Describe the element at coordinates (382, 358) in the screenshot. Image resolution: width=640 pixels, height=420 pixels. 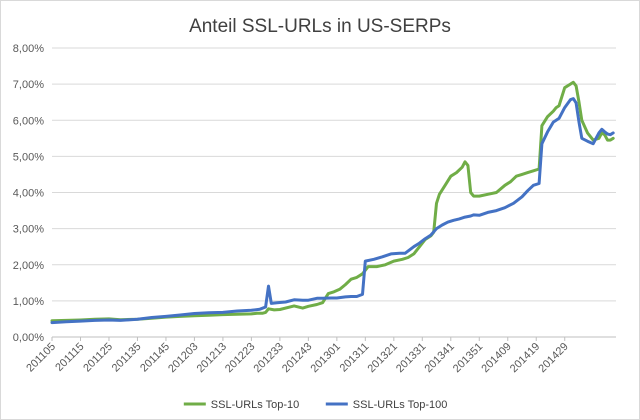
I see `x-tick-label: 201321` at that location.